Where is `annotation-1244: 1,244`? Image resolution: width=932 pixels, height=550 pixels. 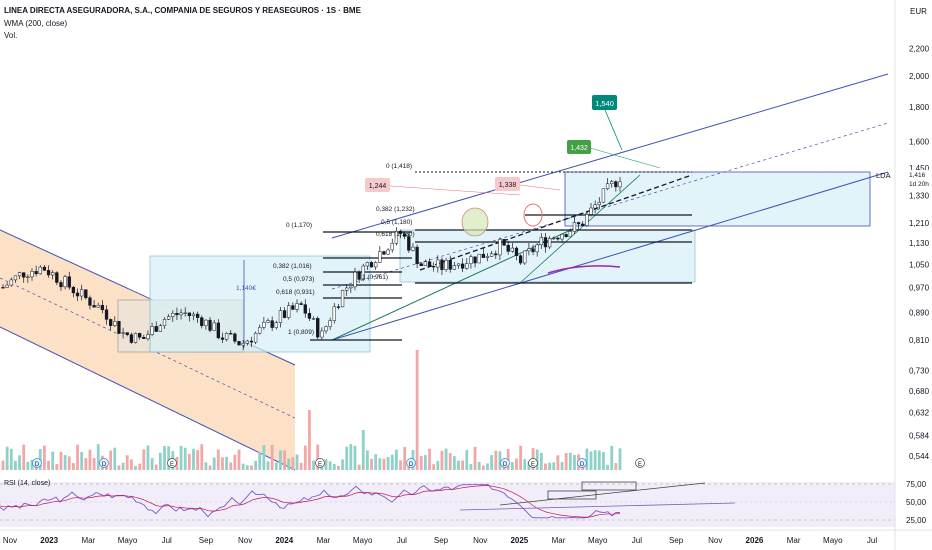
annotation-1244: 1,244 is located at coordinates (377, 185).